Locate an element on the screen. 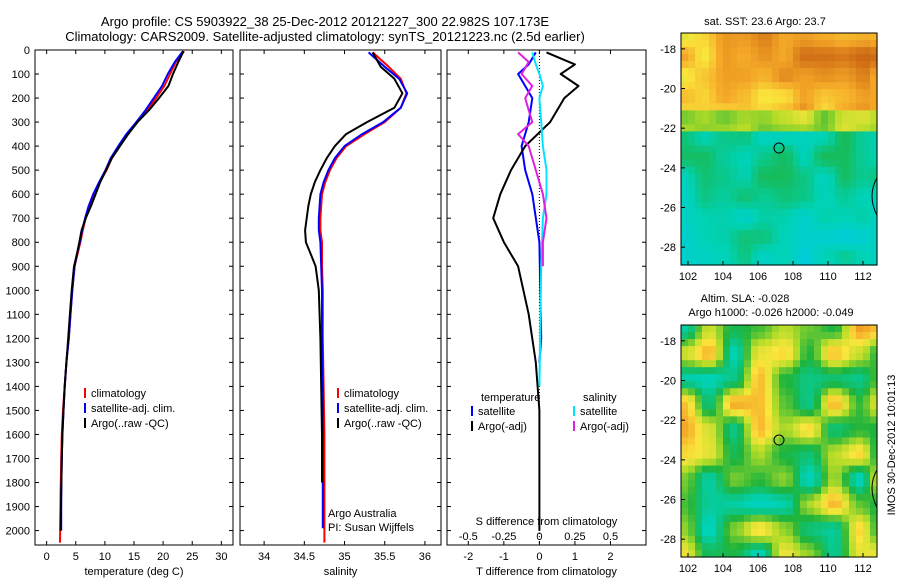 The height and width of the screenshot is (580, 900). y-tick-label: -18 is located at coordinates (668, 50).